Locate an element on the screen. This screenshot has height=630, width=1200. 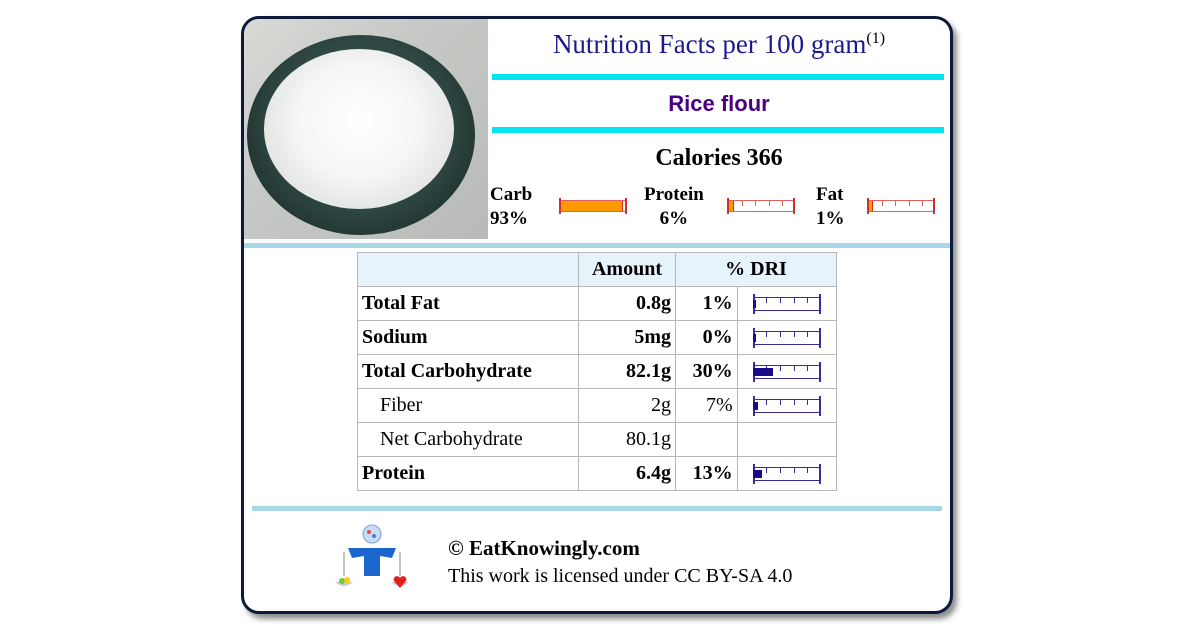
cyan-rule-bottom is located at coordinates (718, 130).